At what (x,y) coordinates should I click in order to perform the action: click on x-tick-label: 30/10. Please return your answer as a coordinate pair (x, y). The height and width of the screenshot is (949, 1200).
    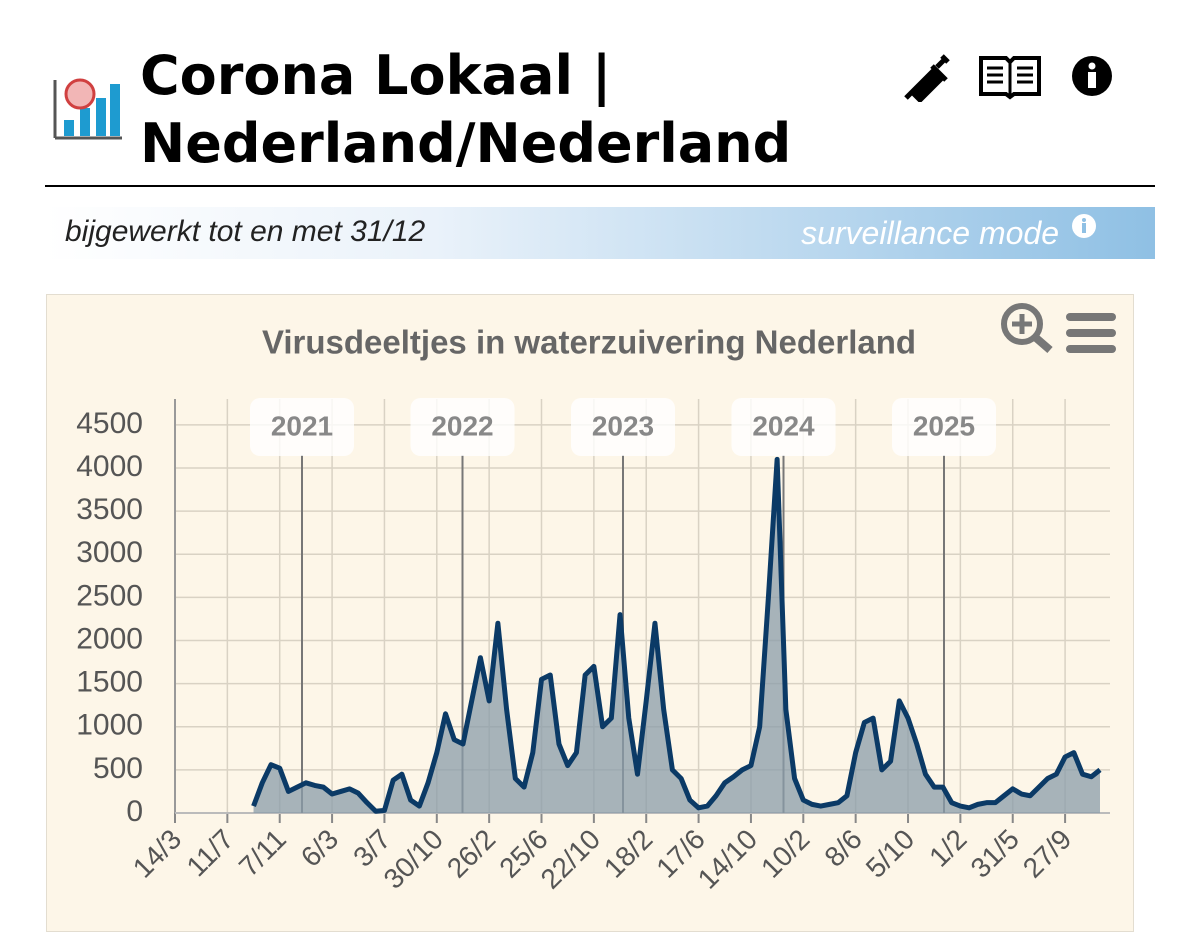
    Looking at the image, I should click on (413, 858).